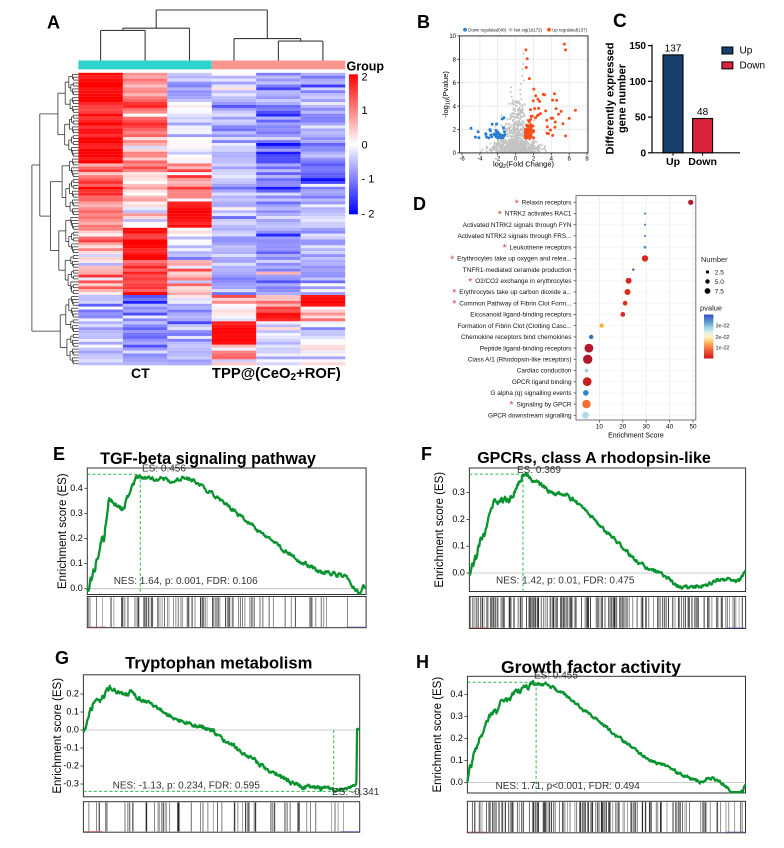 The height and width of the screenshot is (848, 784). I want to click on svg-text: * Signaling by GPCR, so click(540, 405).